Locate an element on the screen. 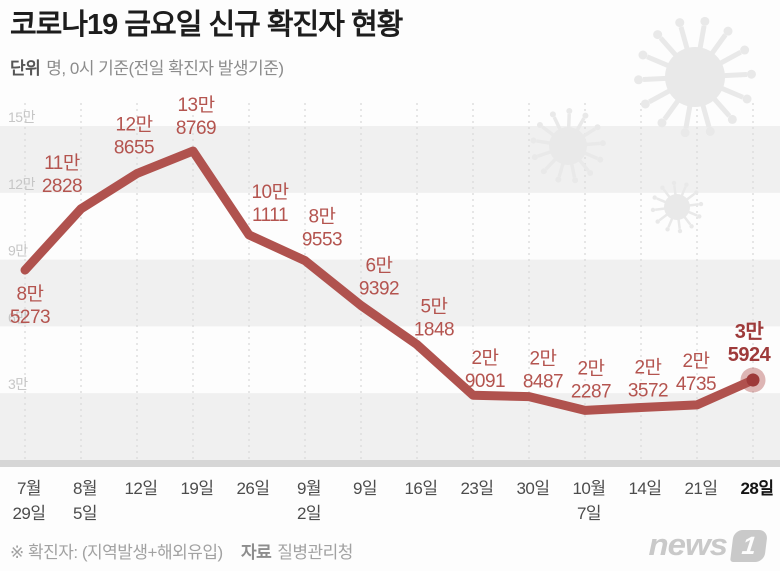 The height and width of the screenshot is (571, 780). x-tick-label: 19일 is located at coordinates (196, 488).